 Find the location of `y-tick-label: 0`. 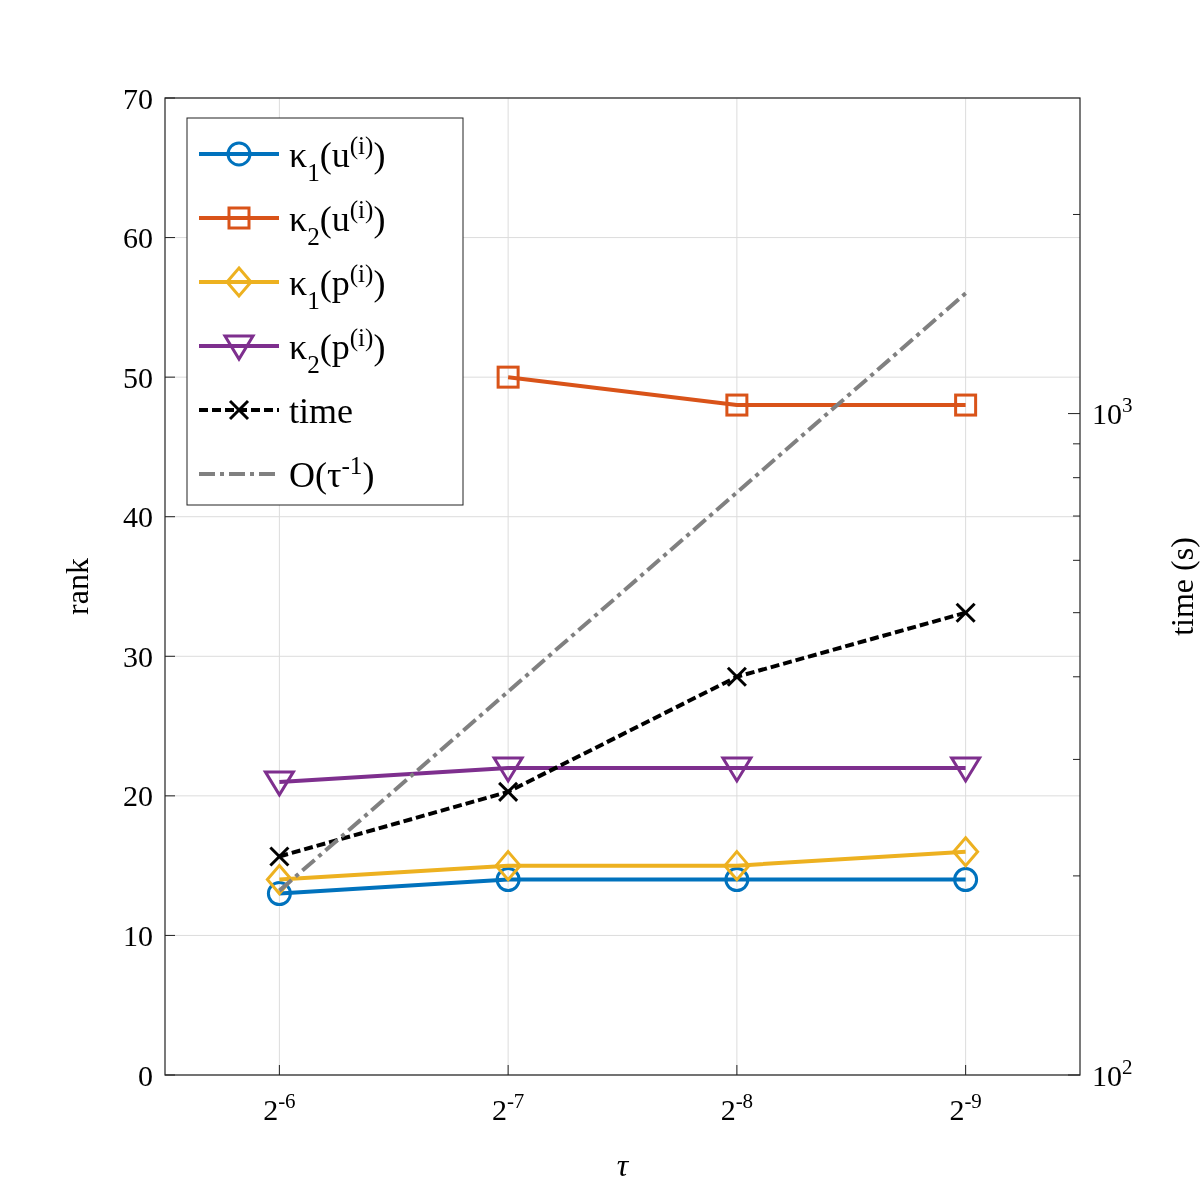

y-tick-label: 0 is located at coordinates (145, 1075).